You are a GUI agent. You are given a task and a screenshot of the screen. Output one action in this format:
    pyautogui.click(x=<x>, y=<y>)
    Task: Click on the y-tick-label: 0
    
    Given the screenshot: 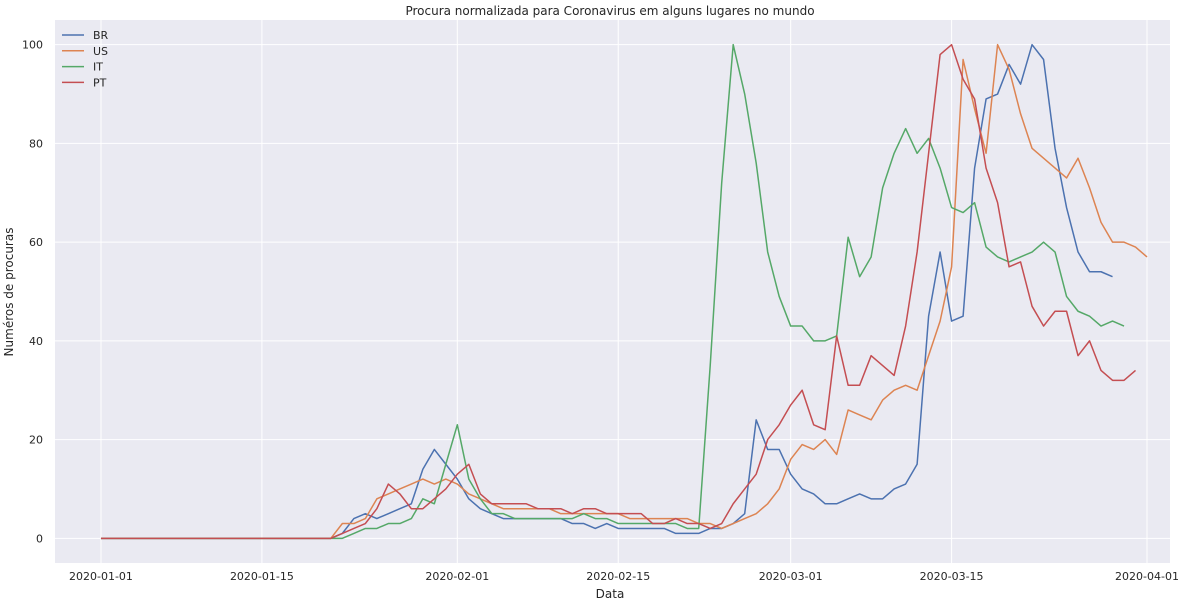 What is the action you would take?
    pyautogui.click(x=39, y=538)
    